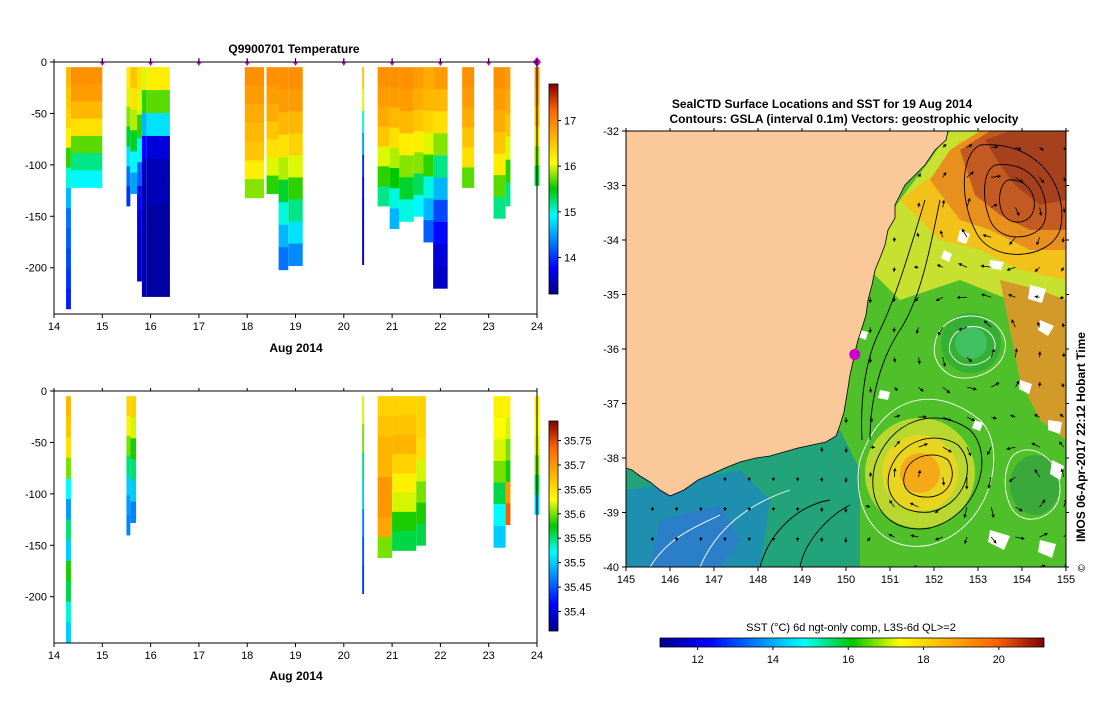  Describe the element at coordinates (537, 656) in the screenshot. I see `x-tick-label: 24` at that location.